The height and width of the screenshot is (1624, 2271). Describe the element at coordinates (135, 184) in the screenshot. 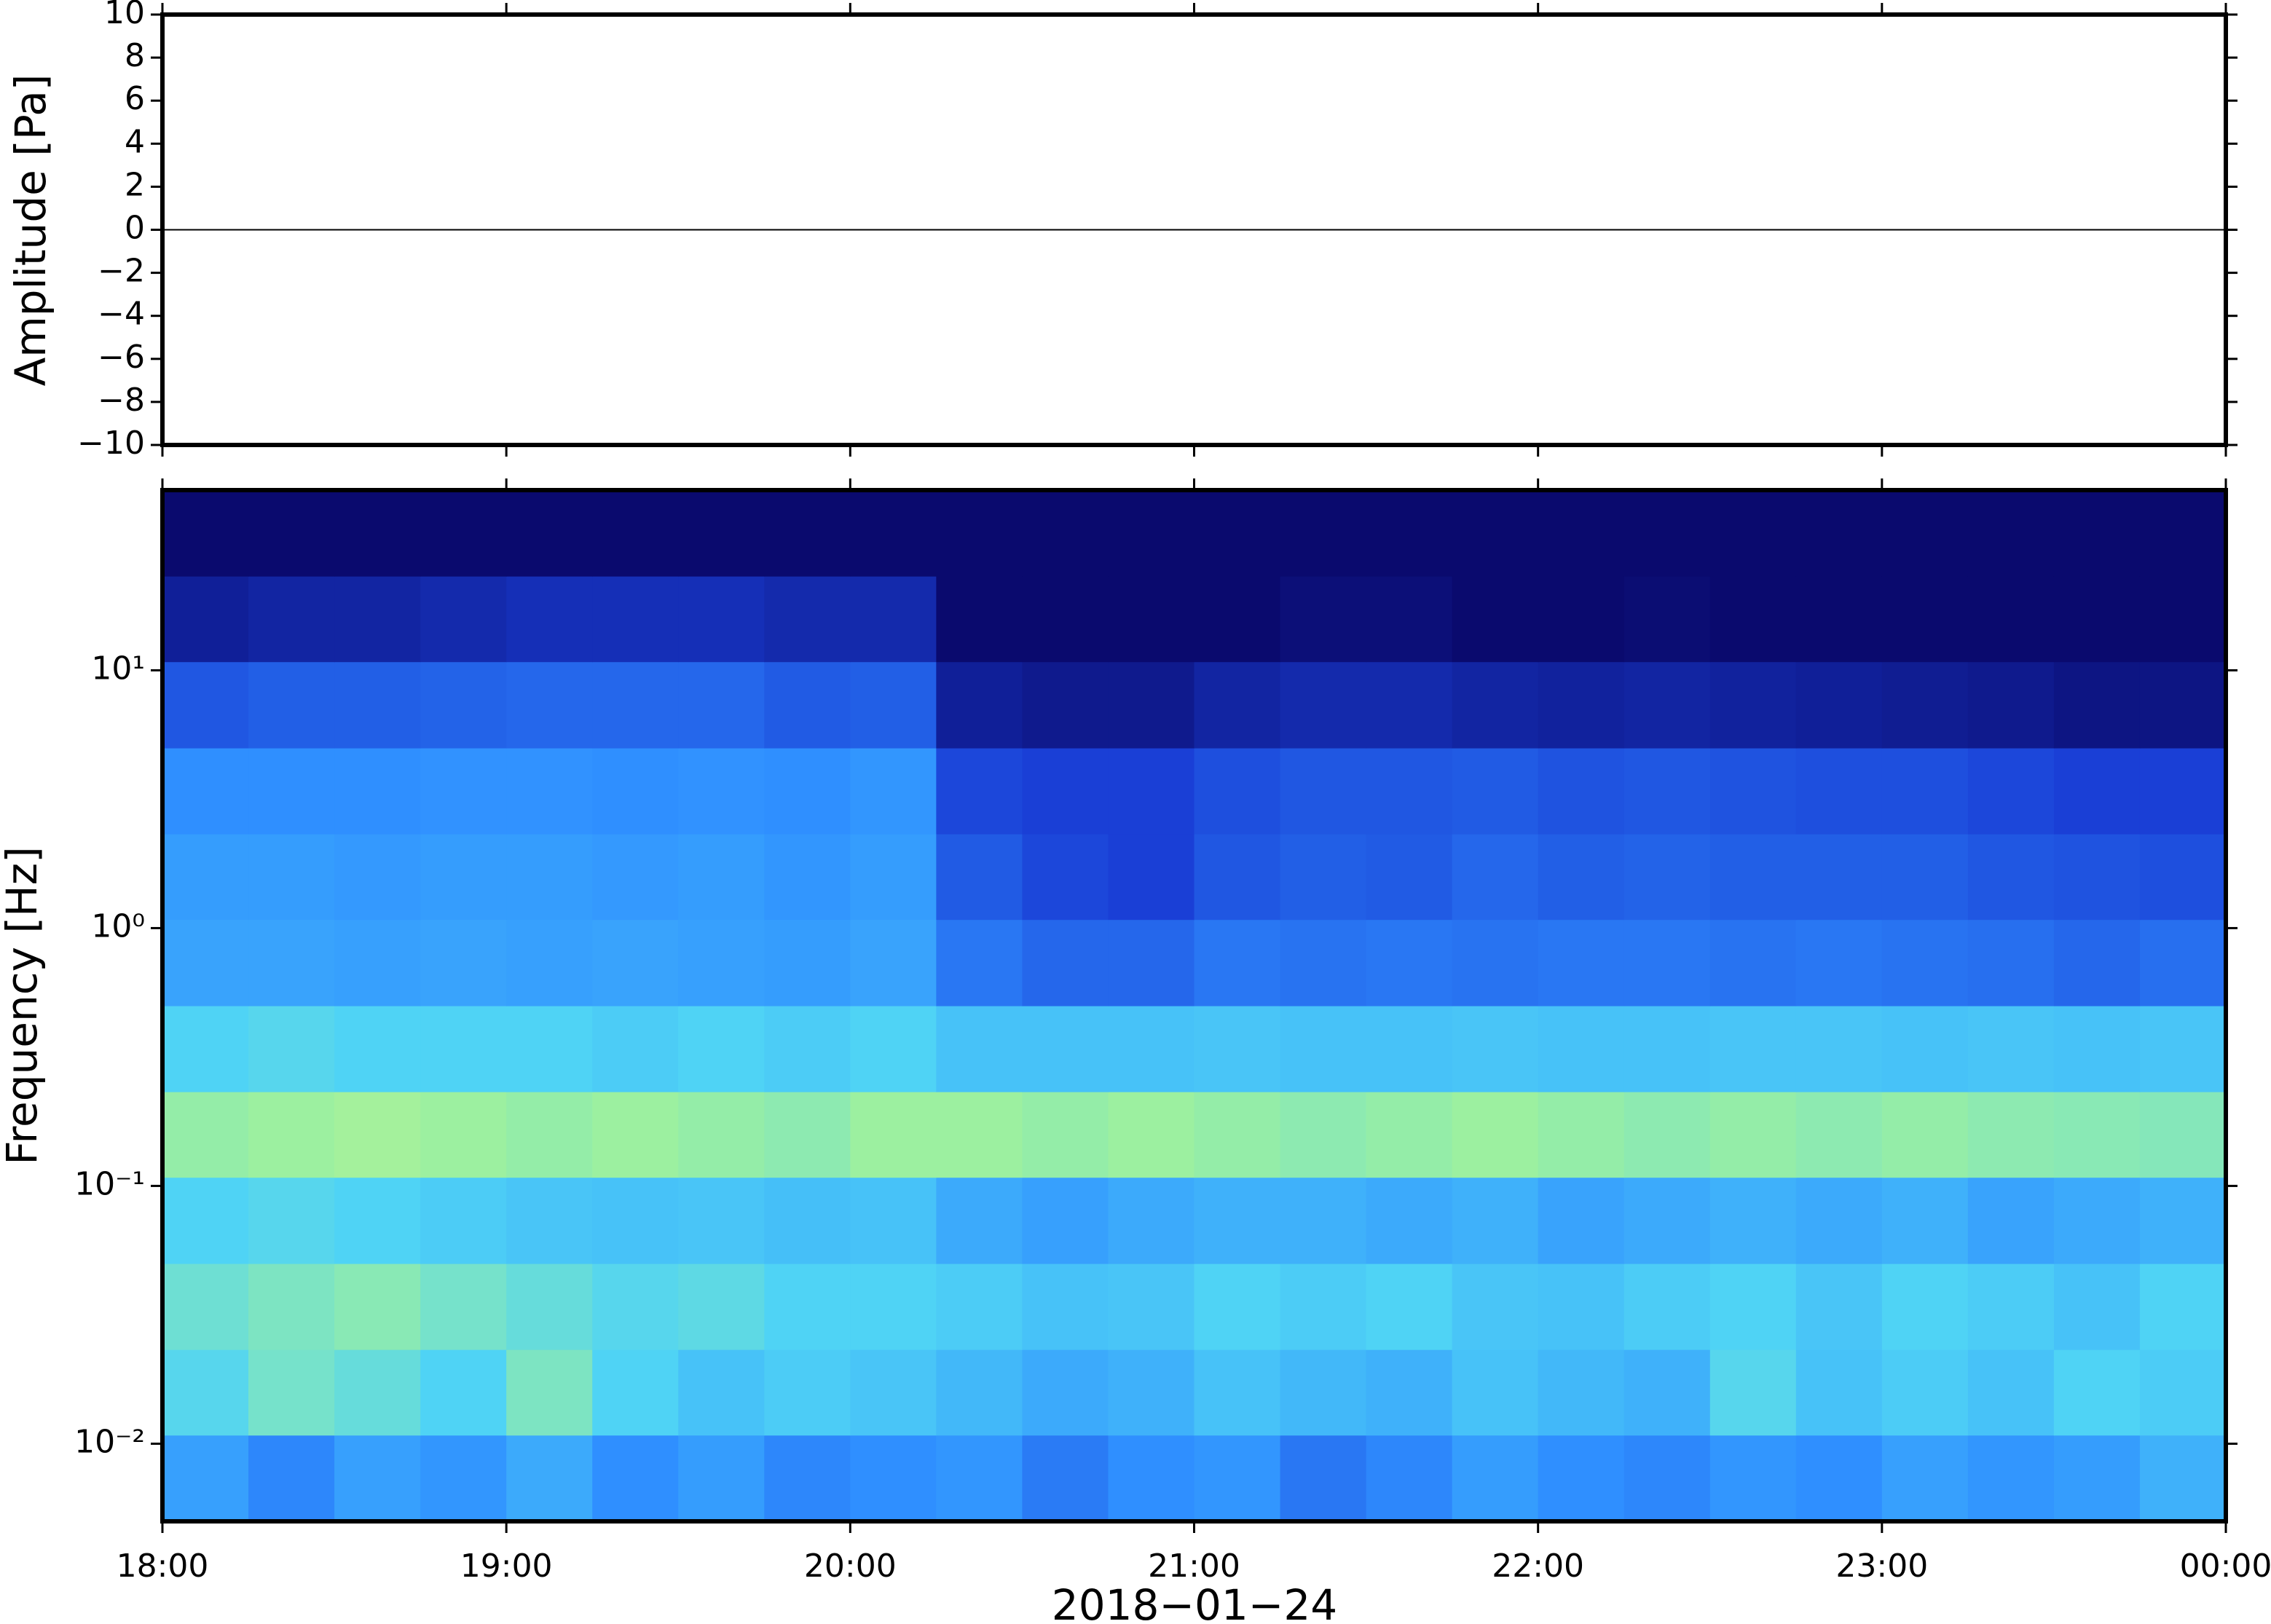

I see `y-tick-label: 2` at that location.